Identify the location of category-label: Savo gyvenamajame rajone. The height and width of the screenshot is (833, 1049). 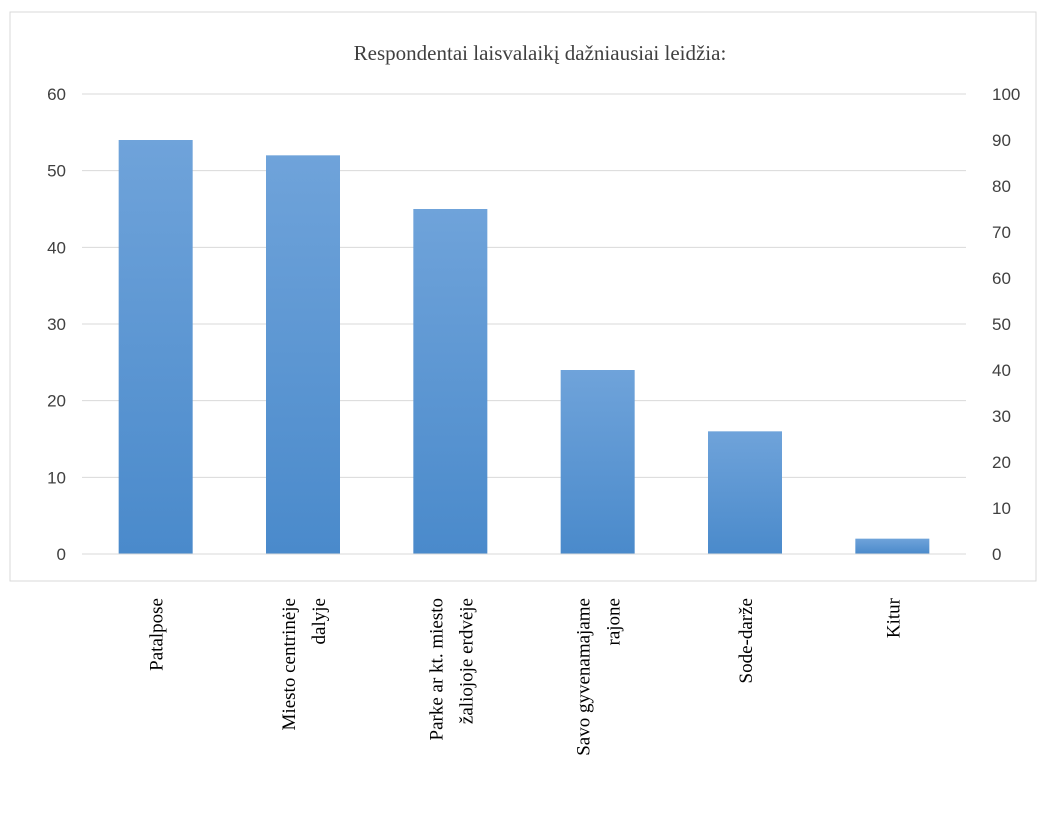
(599, 677).